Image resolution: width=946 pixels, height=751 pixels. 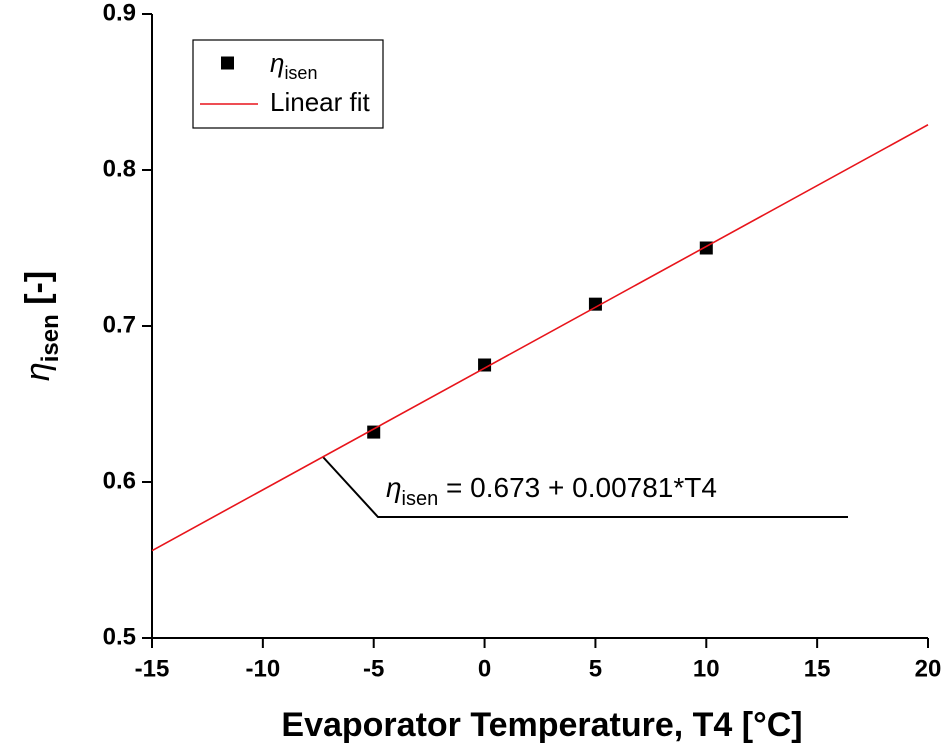 I want to click on legend-label-part: isen, so click(x=300, y=73).